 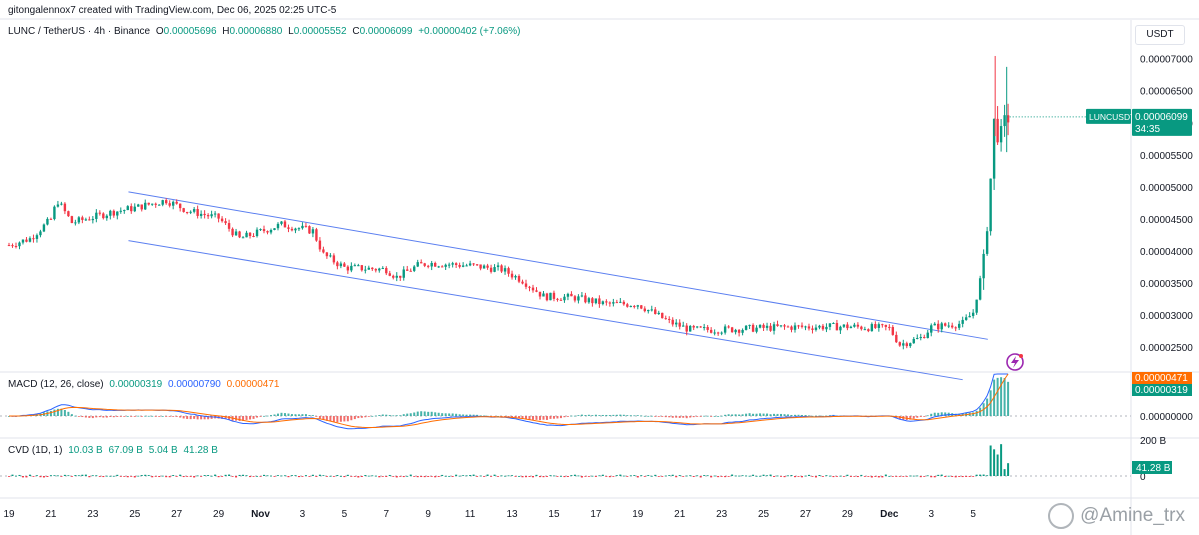 I want to click on time-tick-label: 29, so click(x=848, y=514).